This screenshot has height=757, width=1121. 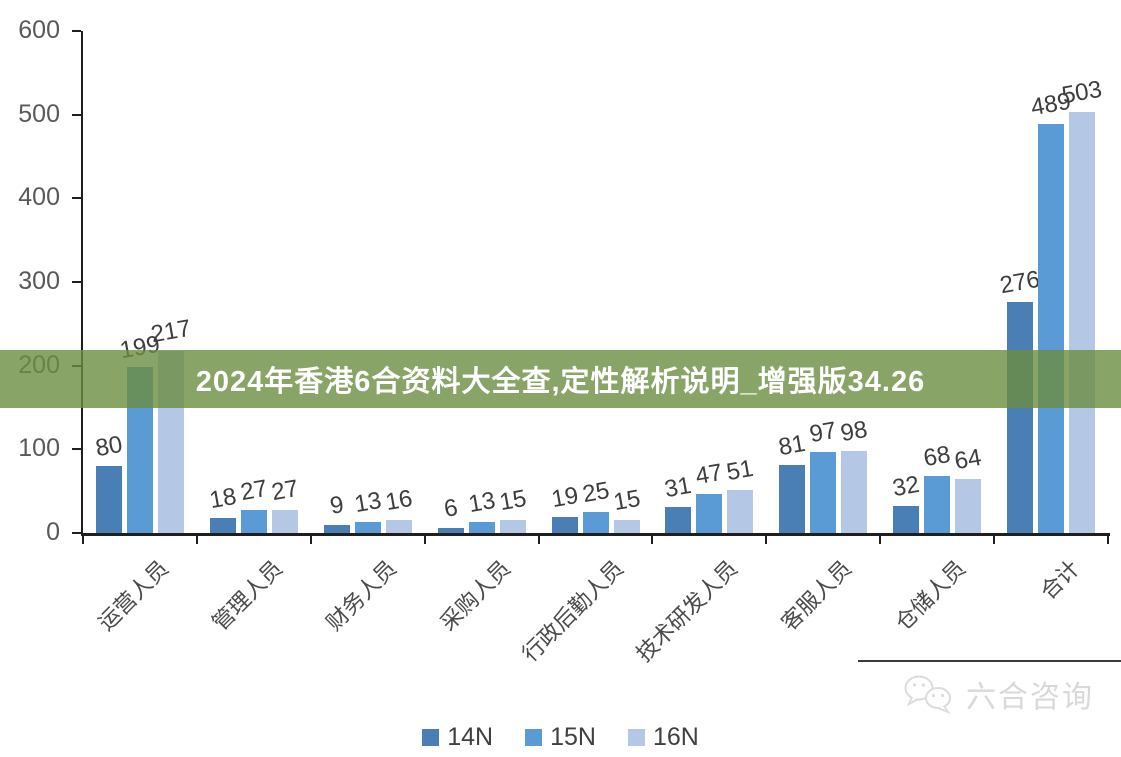 I want to click on watermark-divider, so click(x=989, y=661).